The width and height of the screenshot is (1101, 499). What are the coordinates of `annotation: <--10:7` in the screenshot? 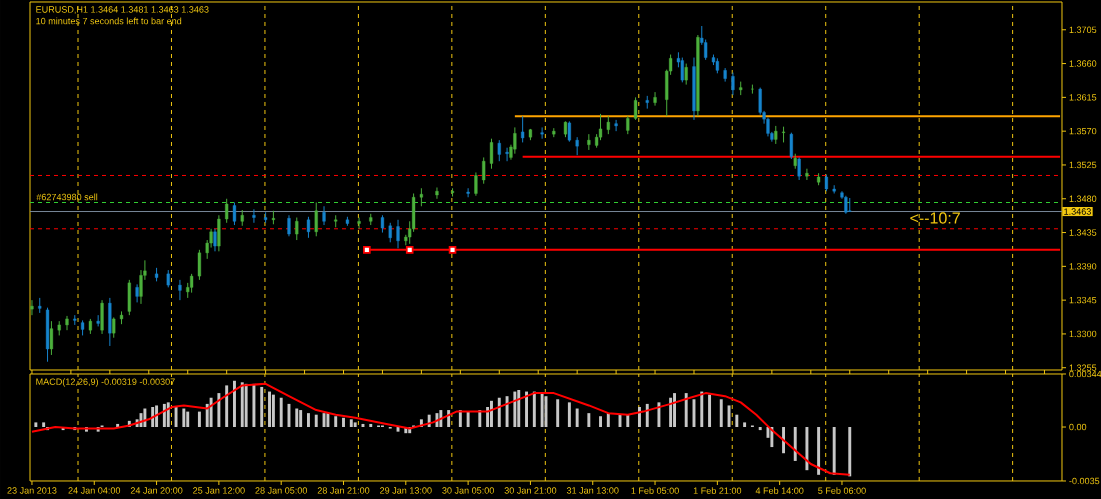 It's located at (935, 218).